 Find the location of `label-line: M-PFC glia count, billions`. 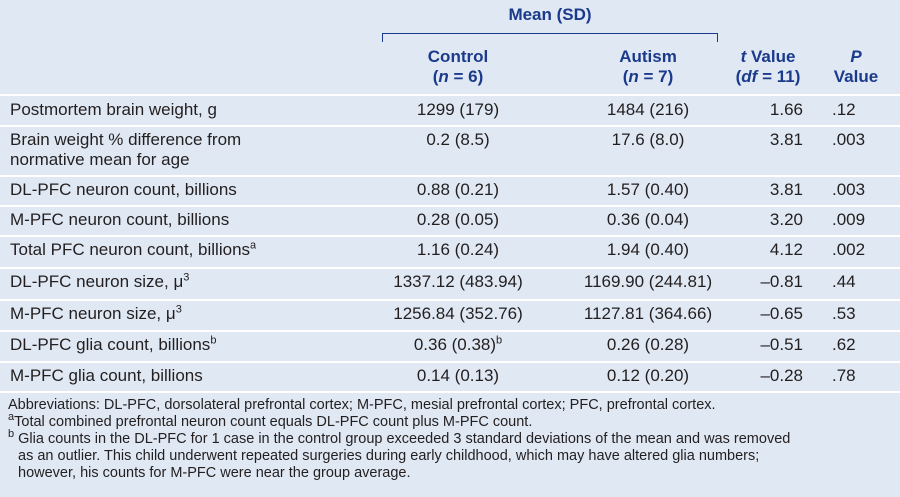

label-line: M-PFC glia count, billions is located at coordinates (106, 375).